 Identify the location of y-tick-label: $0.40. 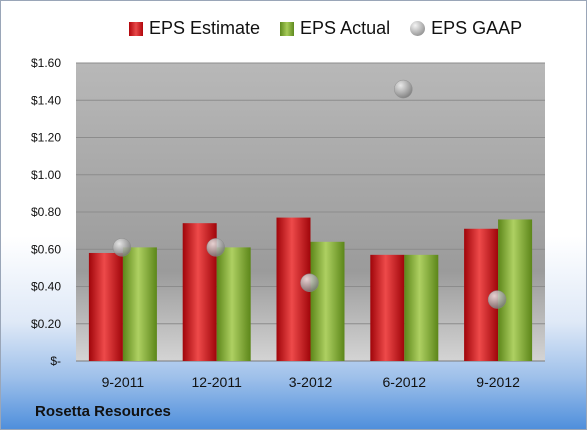
(46, 287).